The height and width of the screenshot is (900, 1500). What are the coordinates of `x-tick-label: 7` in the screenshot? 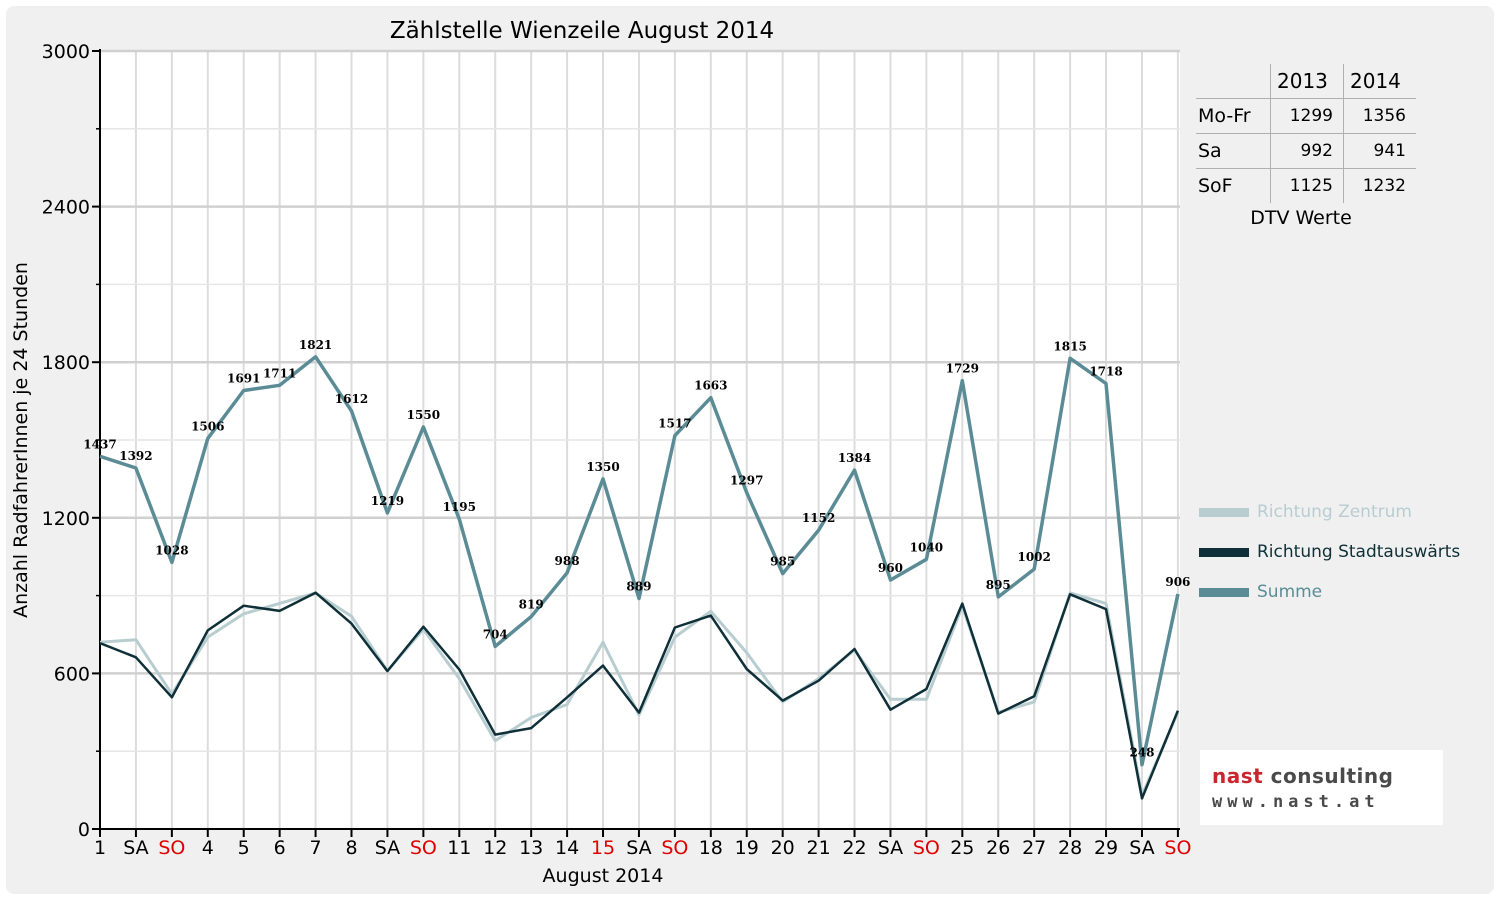 It's located at (316, 848).